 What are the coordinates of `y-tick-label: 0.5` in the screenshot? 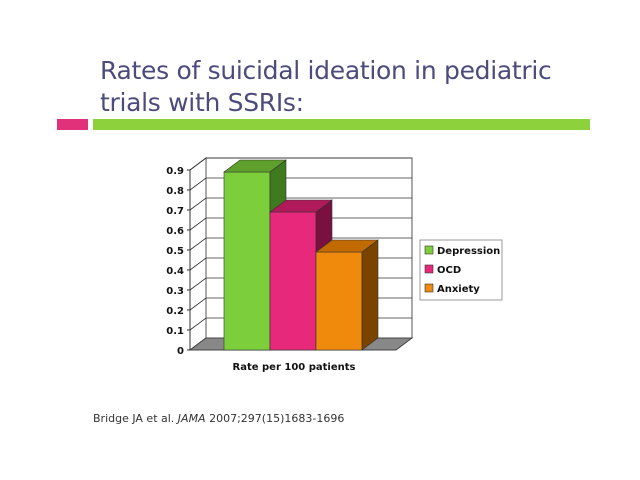 It's located at (175, 251).